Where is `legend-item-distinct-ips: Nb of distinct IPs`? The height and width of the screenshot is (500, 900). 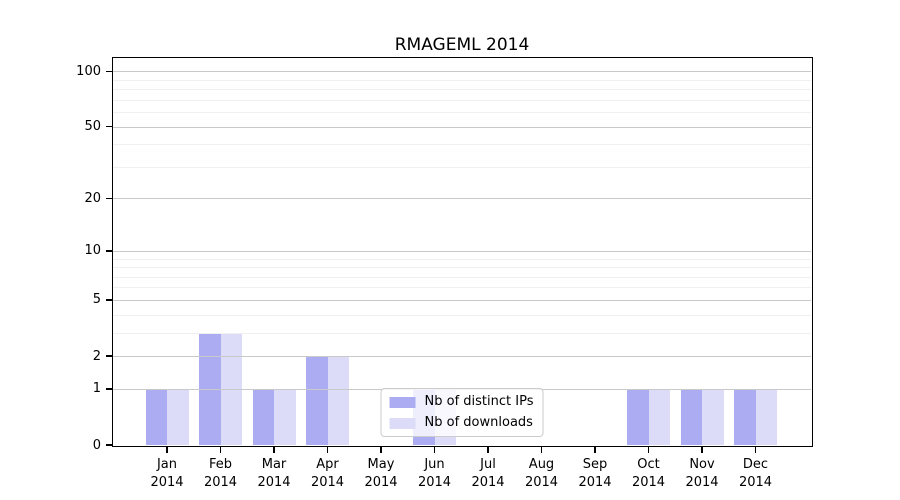
legend-item-distinct-ips: Nb of distinct IPs is located at coordinates (461, 402).